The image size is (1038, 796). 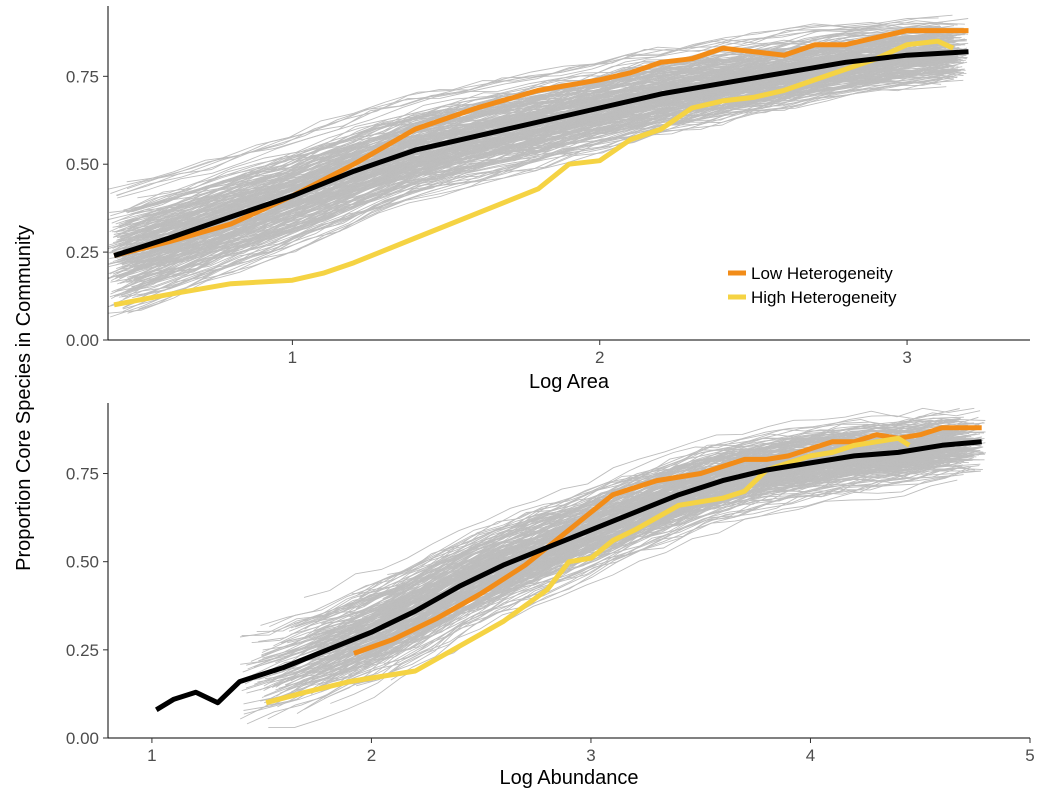 What do you see at coordinates (822, 273) in the screenshot?
I see `legend-label: Low Heterogeneity` at bounding box center [822, 273].